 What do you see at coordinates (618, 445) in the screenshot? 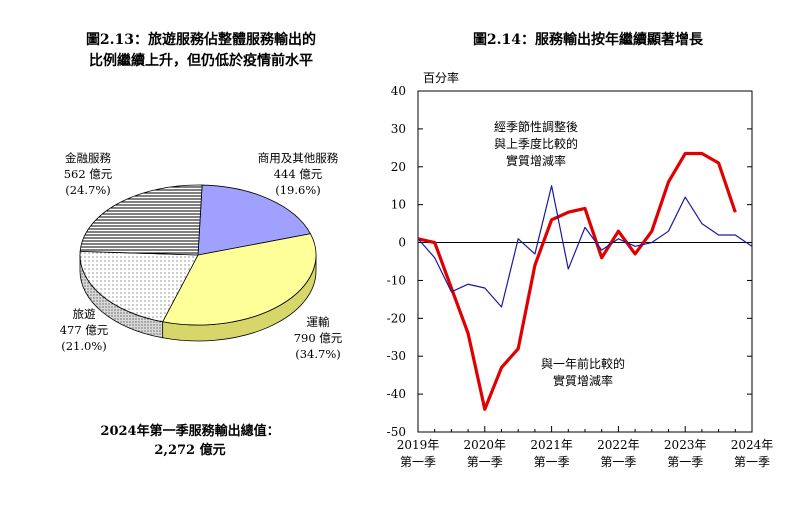
I see `x-tick-label-year: 2022年` at bounding box center [618, 445].